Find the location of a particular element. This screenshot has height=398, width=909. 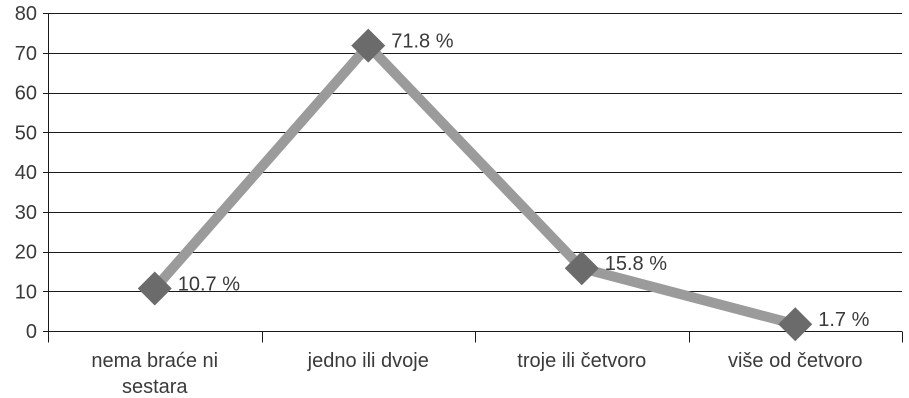

x-tick-label: jedno ili dvoje is located at coordinates (368, 361).